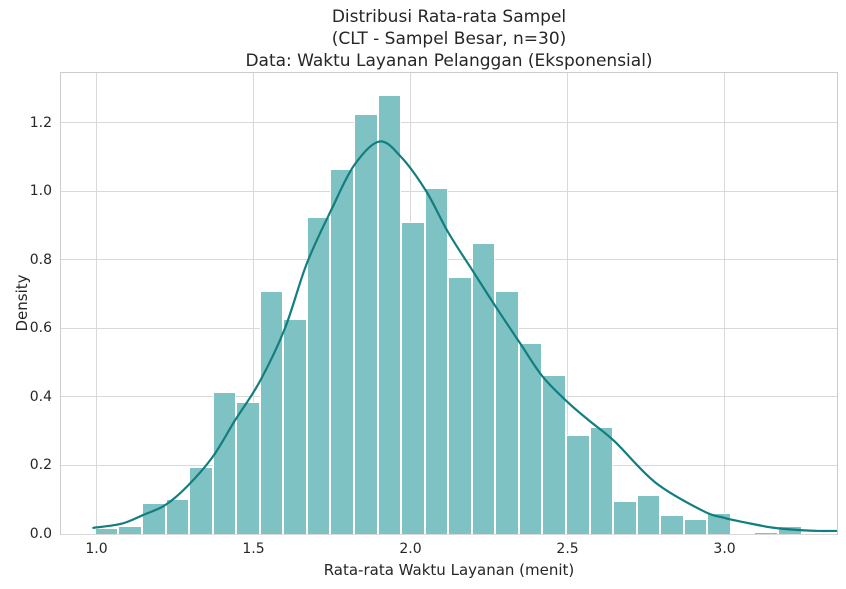  What do you see at coordinates (449, 17) in the screenshot?
I see `chart-title-line-1: Distribusi Rata-rata Sampel` at bounding box center [449, 17].